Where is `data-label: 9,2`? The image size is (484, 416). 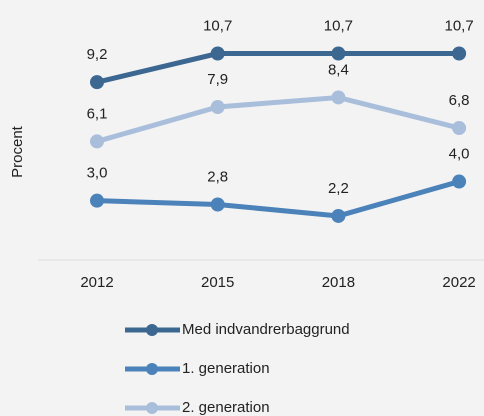
data-label: 9,2 is located at coordinates (97, 54).